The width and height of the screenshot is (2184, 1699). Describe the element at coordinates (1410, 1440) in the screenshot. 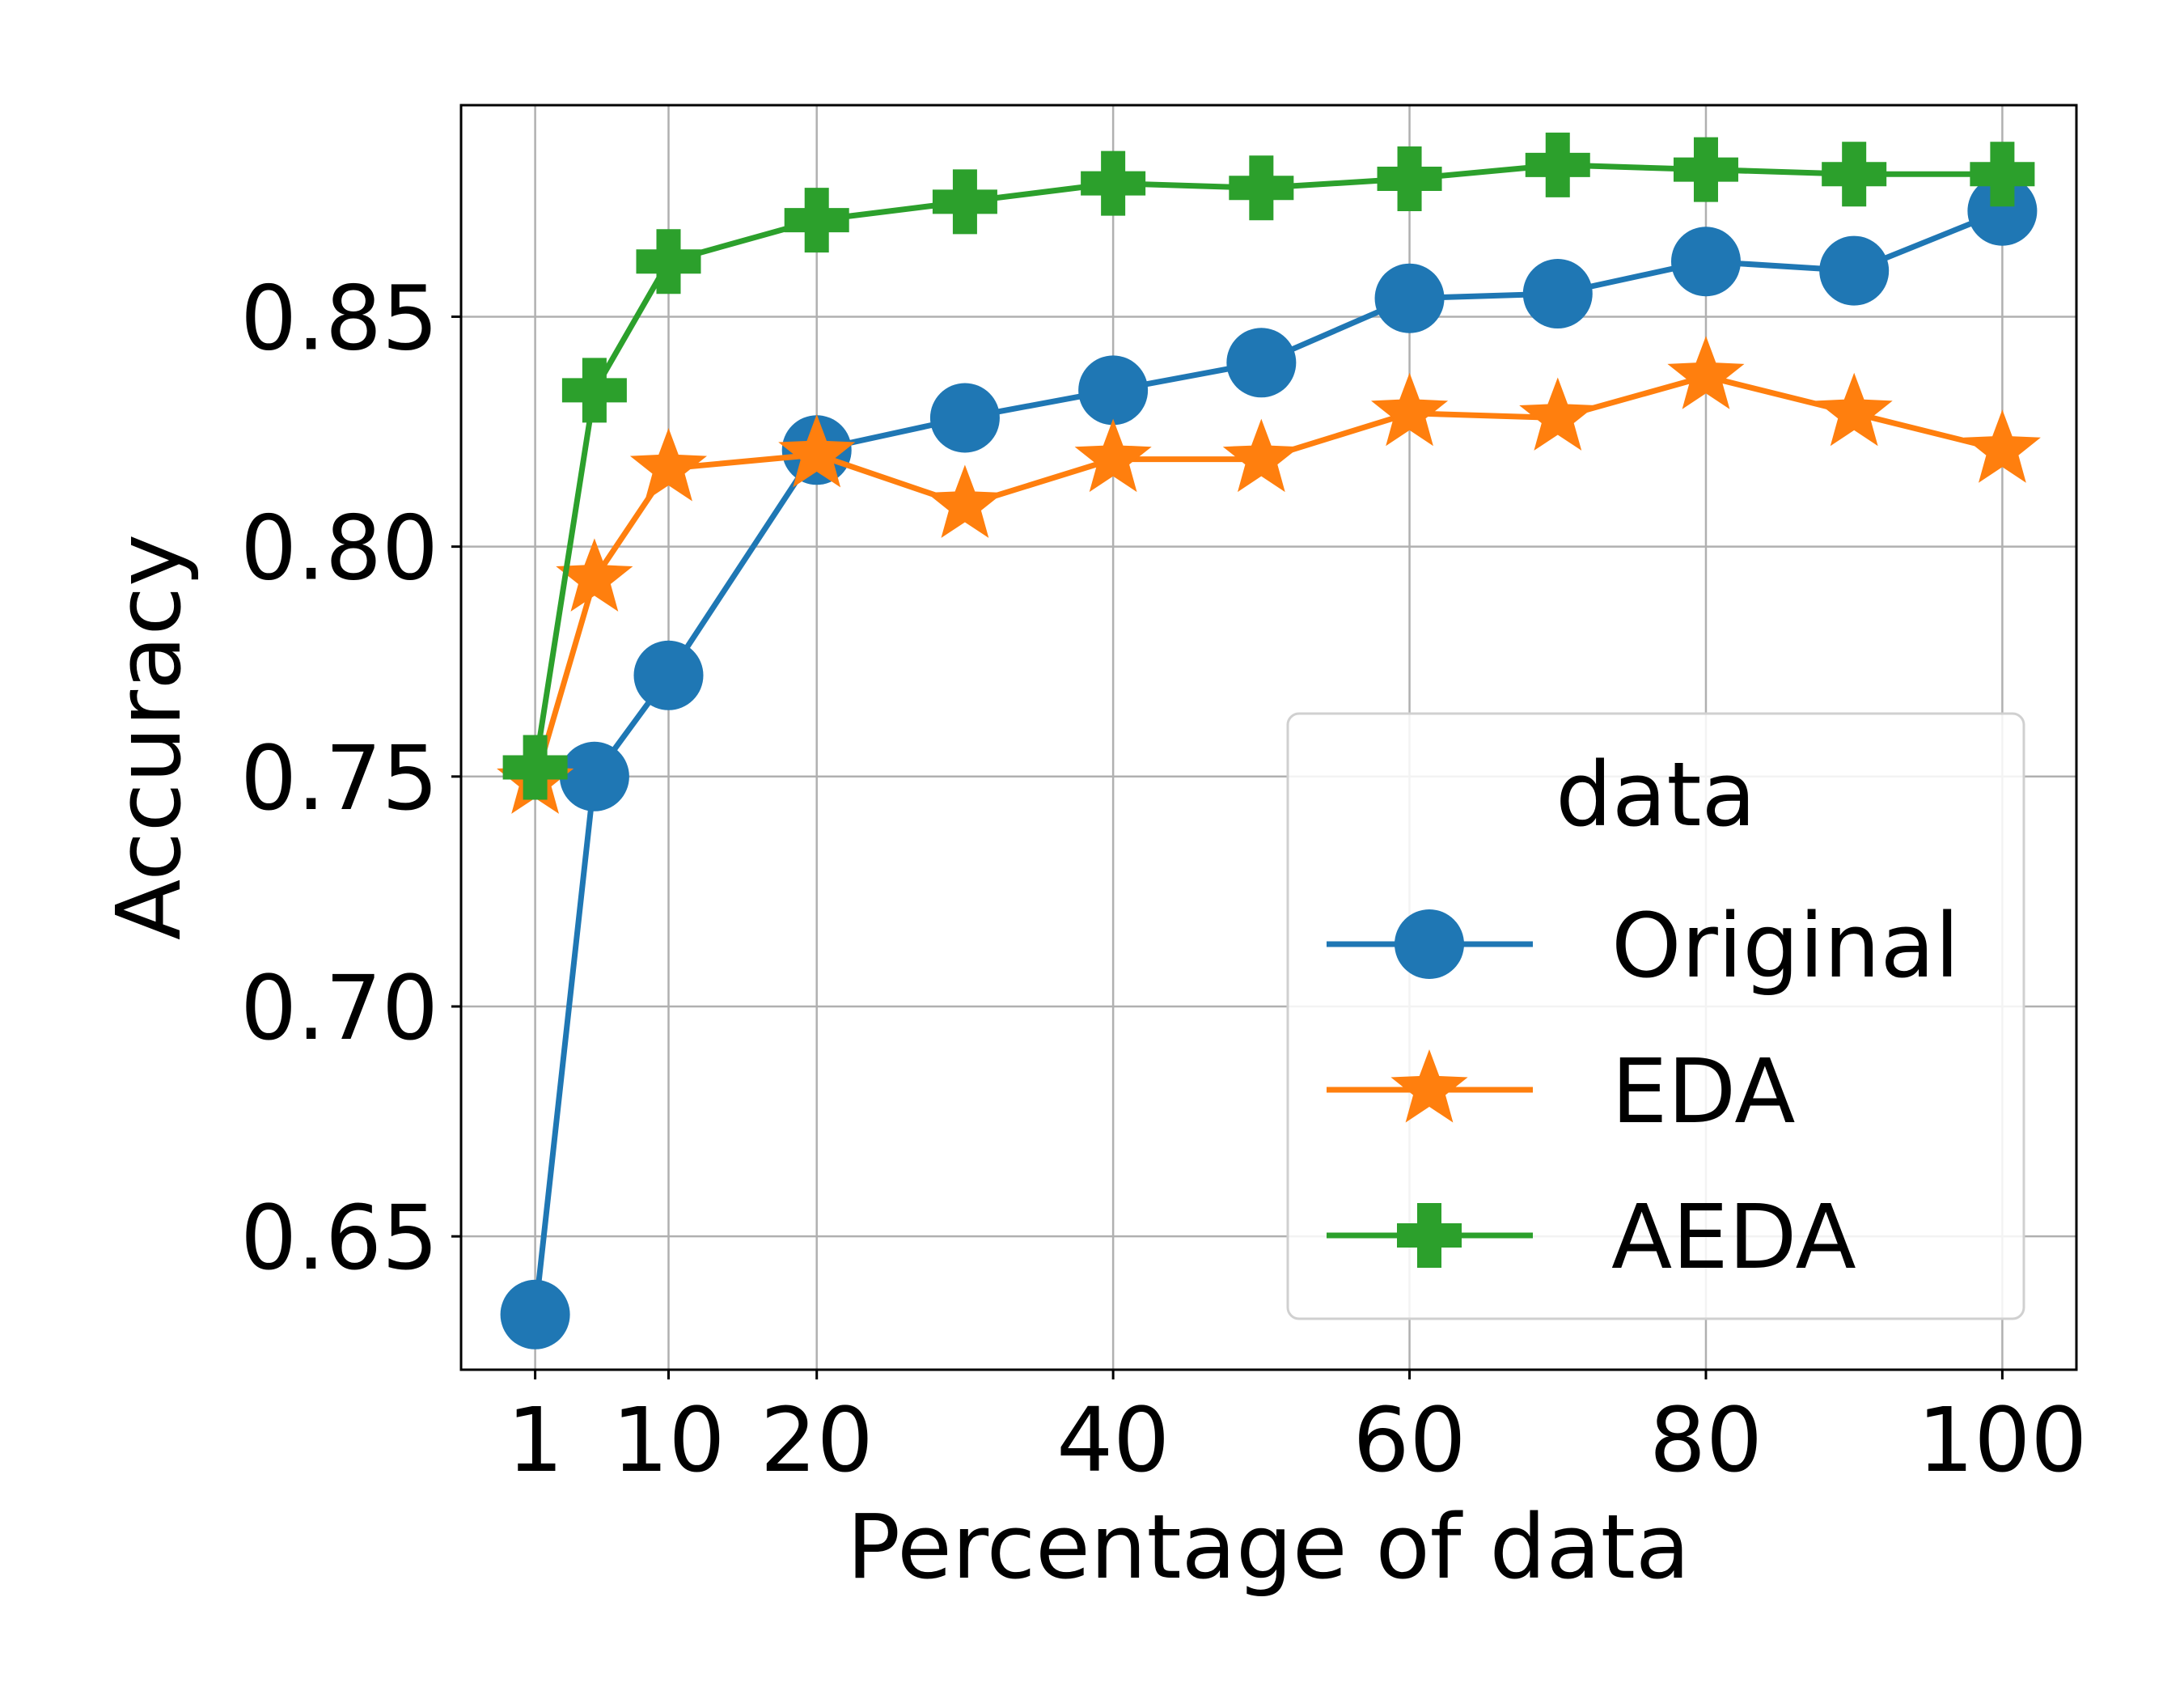

I see `x-tick-label: 60` at that location.